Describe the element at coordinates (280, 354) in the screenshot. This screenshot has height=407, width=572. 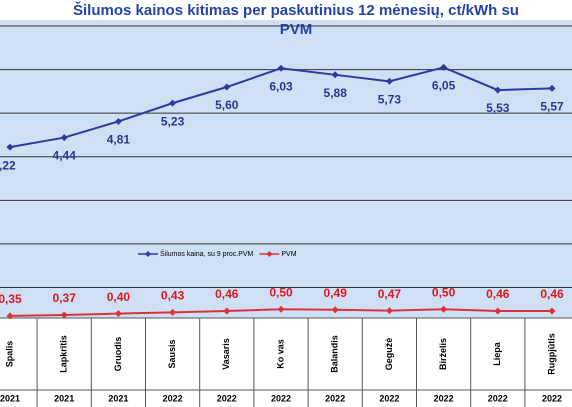
I see `x-tick-label: Ko vas` at that location.